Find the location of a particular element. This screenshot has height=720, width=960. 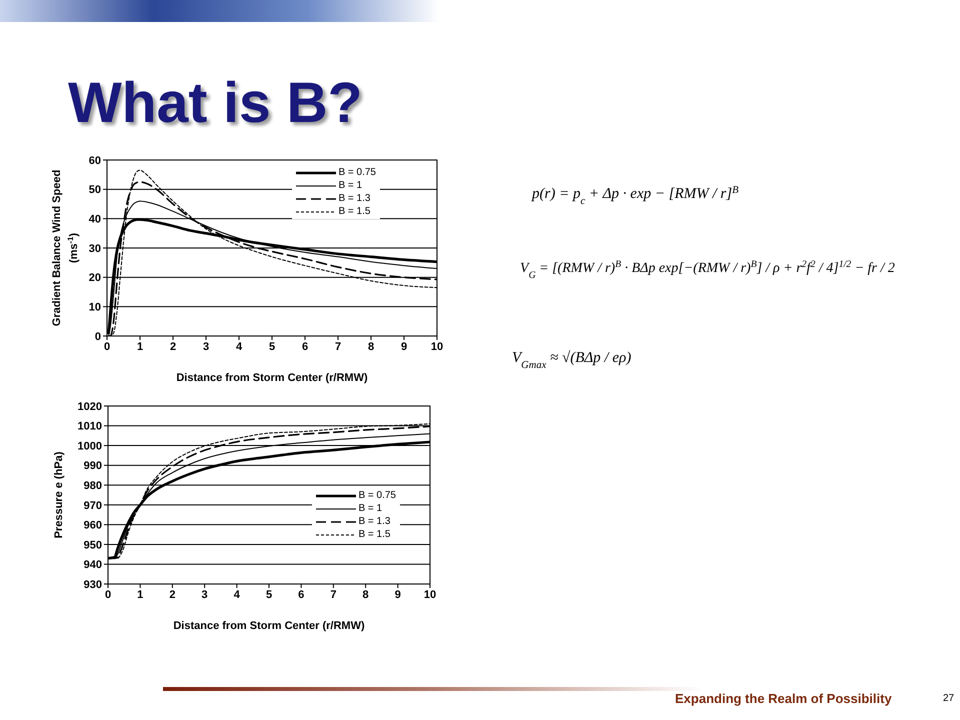

text: p(r) = p$_{c}$ + Δp · exp − [RMW / r]$^{B}$ is located at coordinates (635, 195).